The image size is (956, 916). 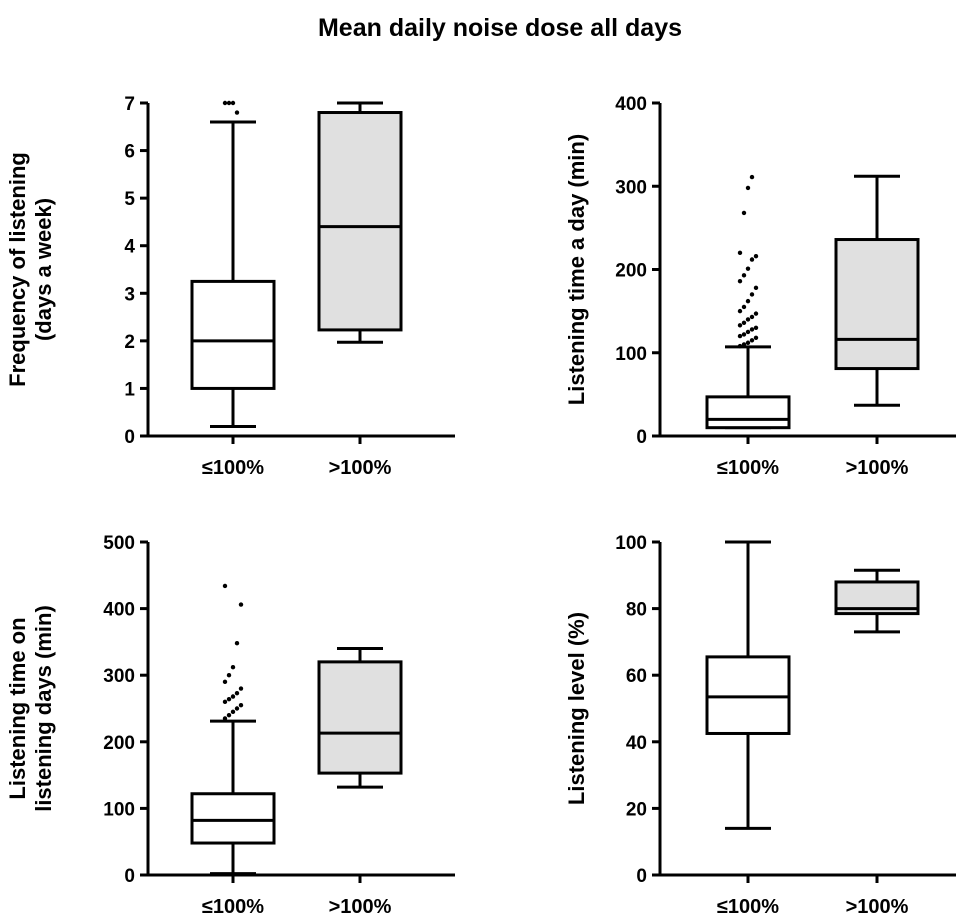 What do you see at coordinates (576, 708) in the screenshot?
I see `y-axis-label: Listening level (%)` at bounding box center [576, 708].